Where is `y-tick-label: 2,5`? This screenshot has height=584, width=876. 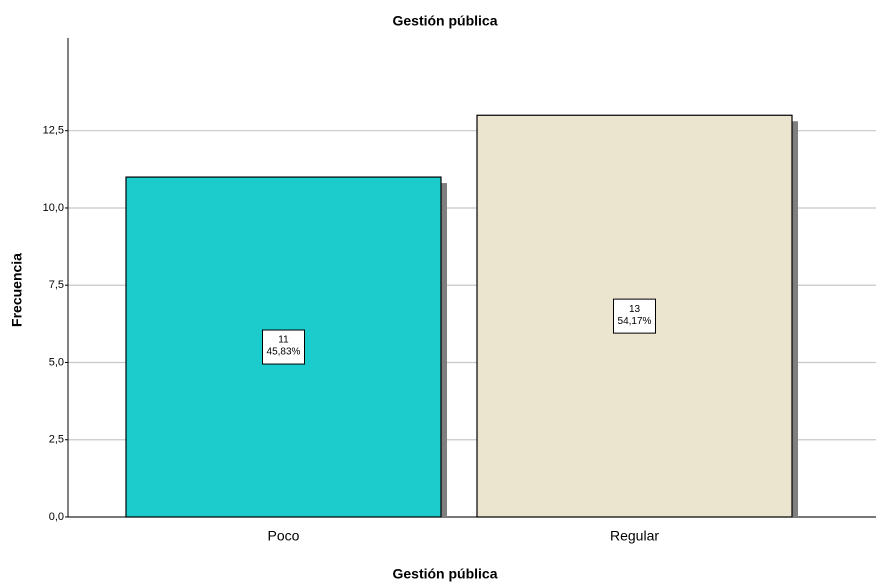
y-tick-label: 2,5 is located at coordinates (56, 440).